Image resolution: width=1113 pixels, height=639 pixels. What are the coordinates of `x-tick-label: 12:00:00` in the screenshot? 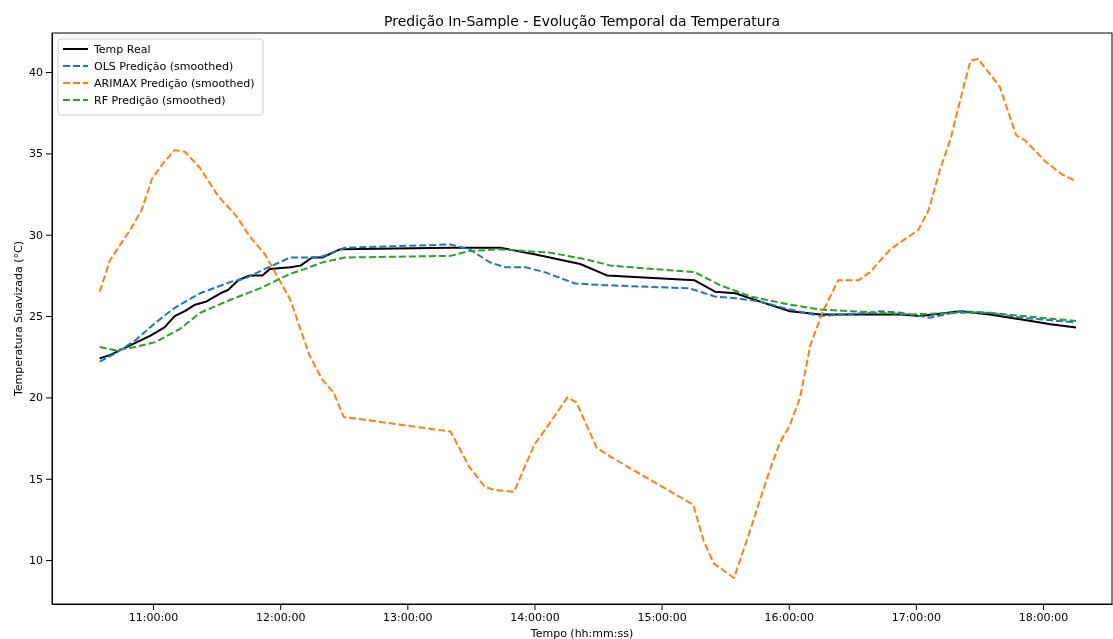 It's located at (280, 617).